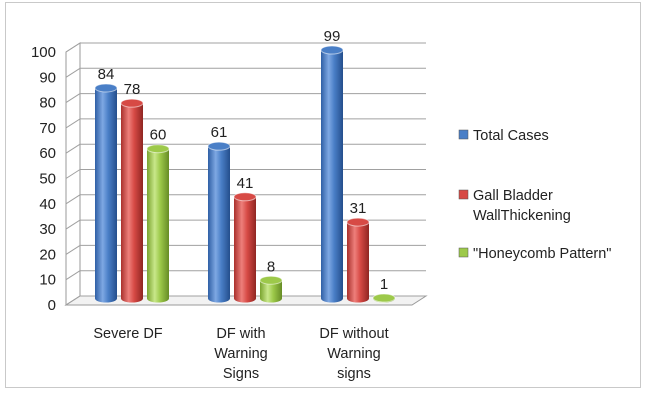 This screenshot has height=393, width=646. Describe the element at coordinates (353, 354) in the screenshot. I see `x-tick-label: DF without Warning signs` at that location.